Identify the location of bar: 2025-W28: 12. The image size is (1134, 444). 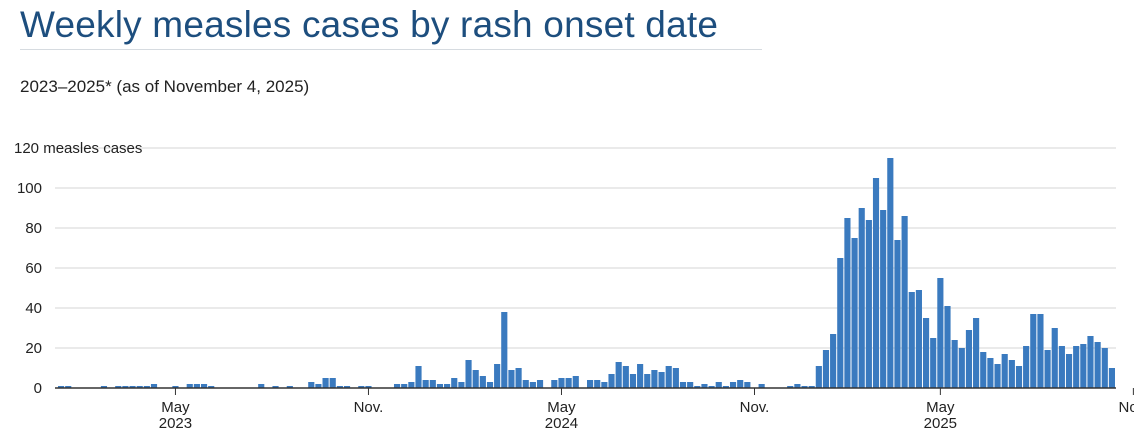
(997, 376).